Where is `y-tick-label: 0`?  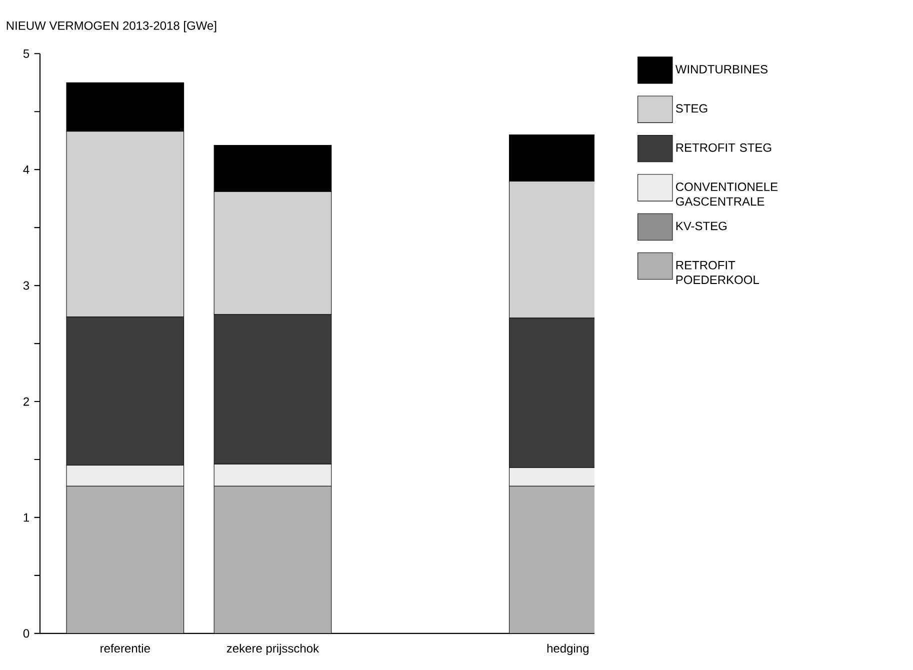
y-tick-label: 0 is located at coordinates (26, 633).